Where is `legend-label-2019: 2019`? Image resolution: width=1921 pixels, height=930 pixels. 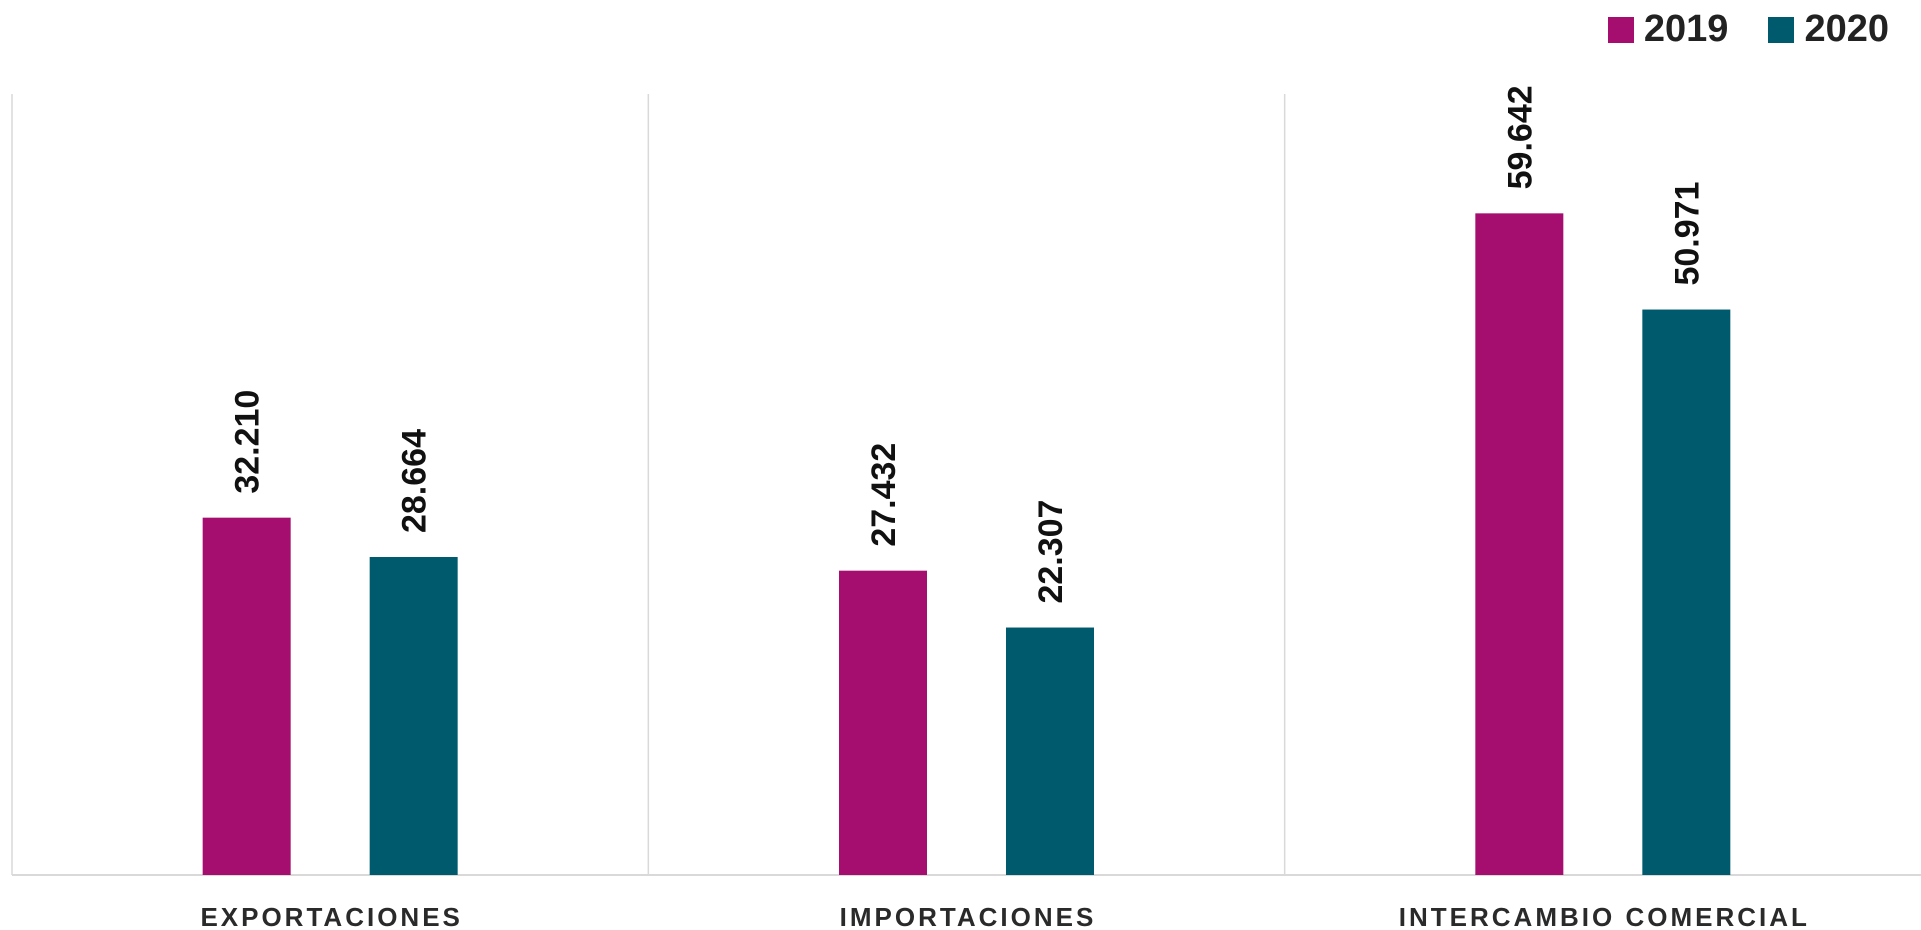 legend-label-2019: 2019 is located at coordinates (1686, 29).